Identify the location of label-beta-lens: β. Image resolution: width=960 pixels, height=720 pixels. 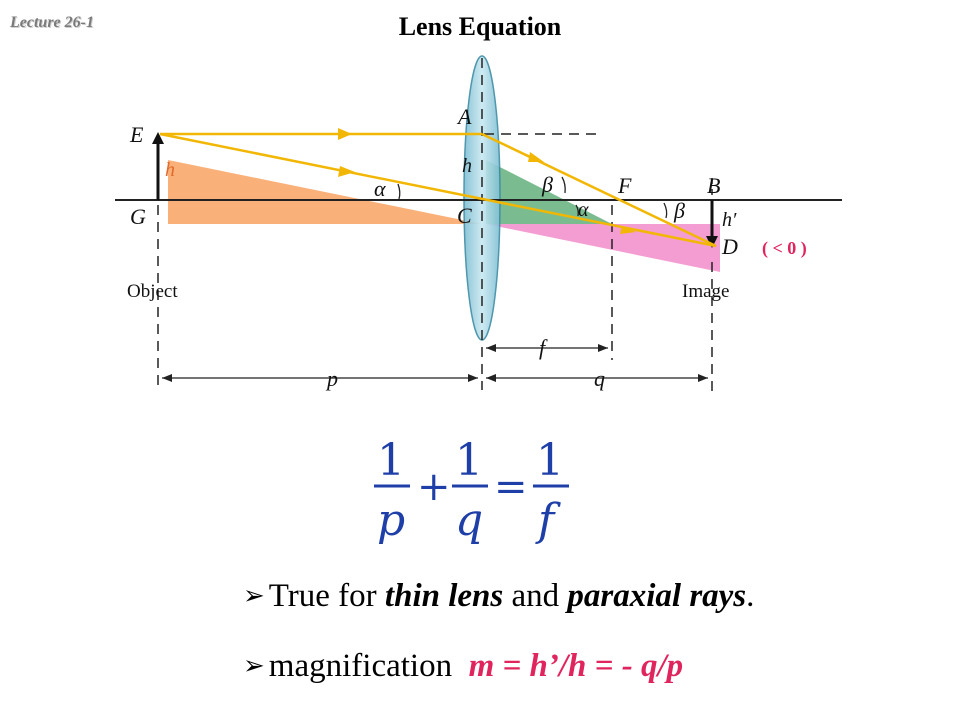
(547, 184).